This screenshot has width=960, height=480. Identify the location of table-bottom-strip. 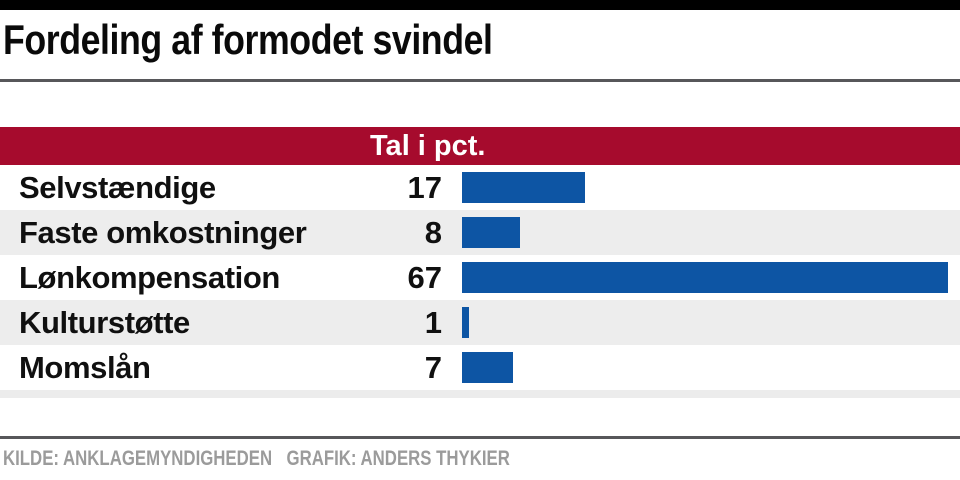
(480, 394).